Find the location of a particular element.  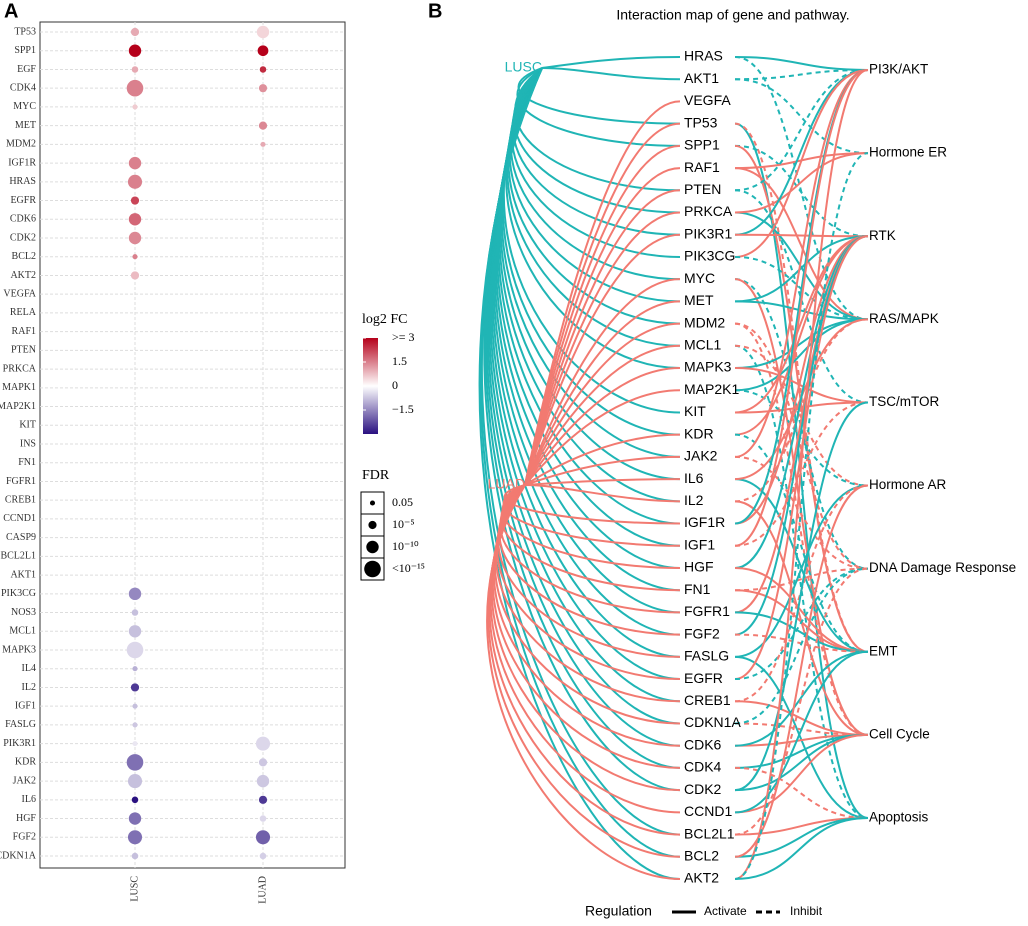

y-tick-label: TP53 is located at coordinates (25, 31).